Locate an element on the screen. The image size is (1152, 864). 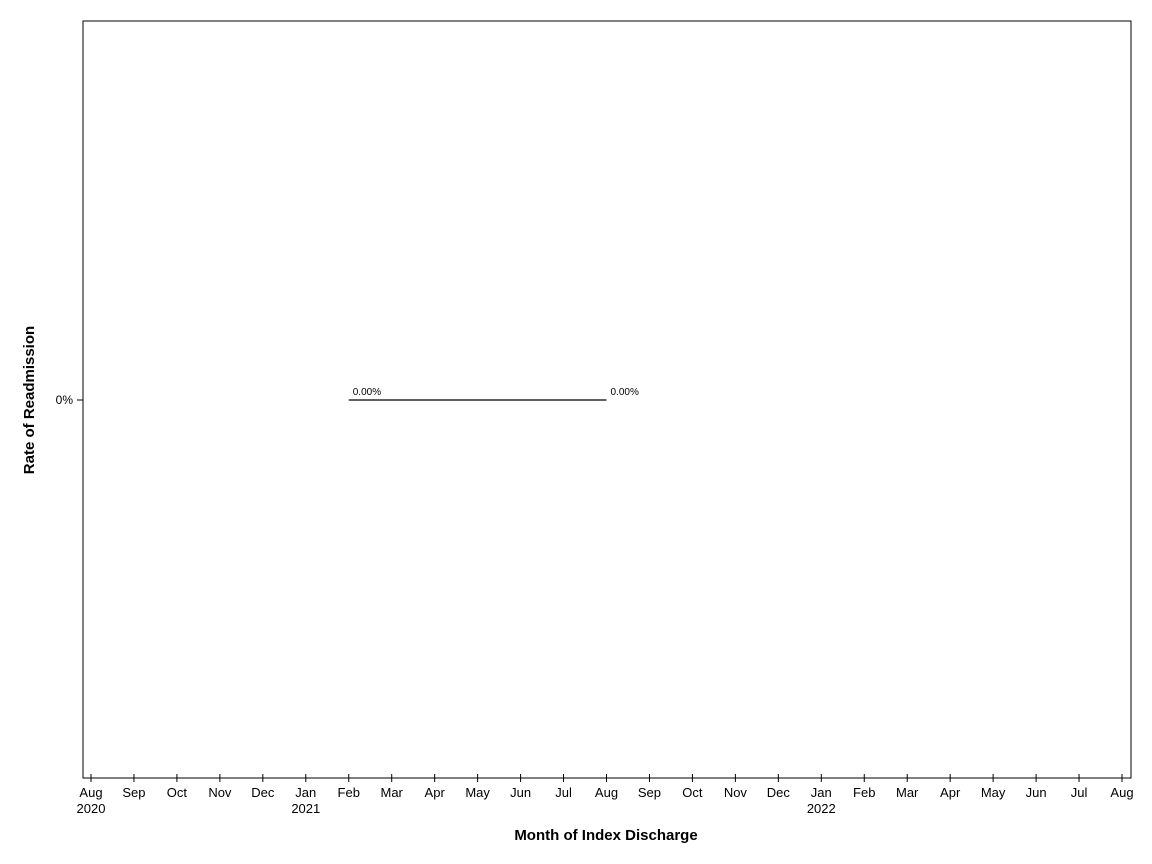
x-tick-year-label: 2021 is located at coordinates (305, 808).